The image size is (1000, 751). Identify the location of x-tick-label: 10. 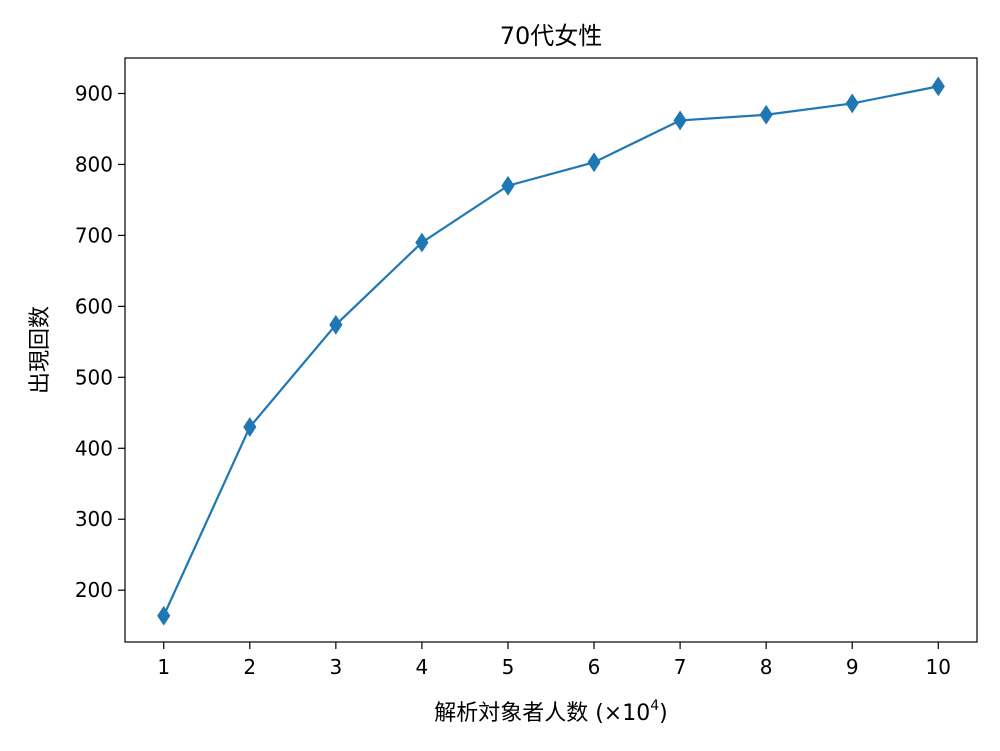
(938, 667).